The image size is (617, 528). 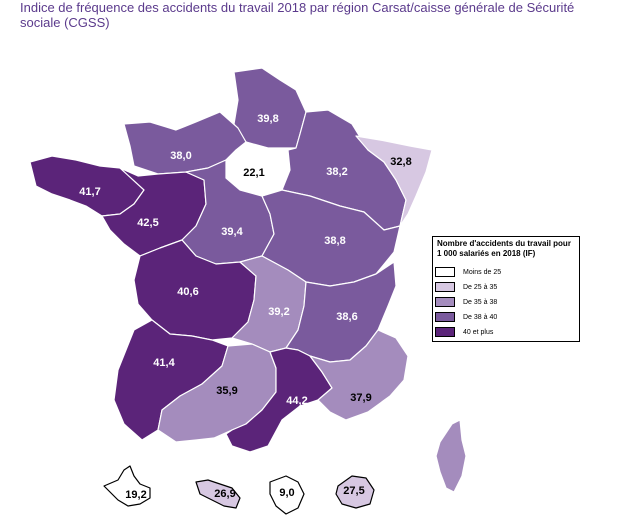 I want to click on legend-label: Moins de 25, so click(x=482, y=272).